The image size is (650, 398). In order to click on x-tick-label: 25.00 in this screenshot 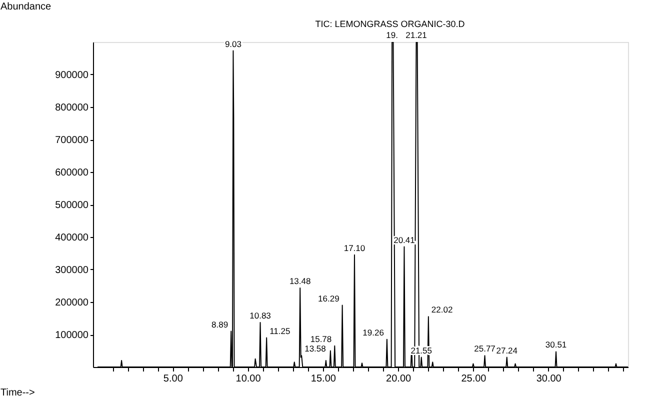, I will do `click(474, 379)`.